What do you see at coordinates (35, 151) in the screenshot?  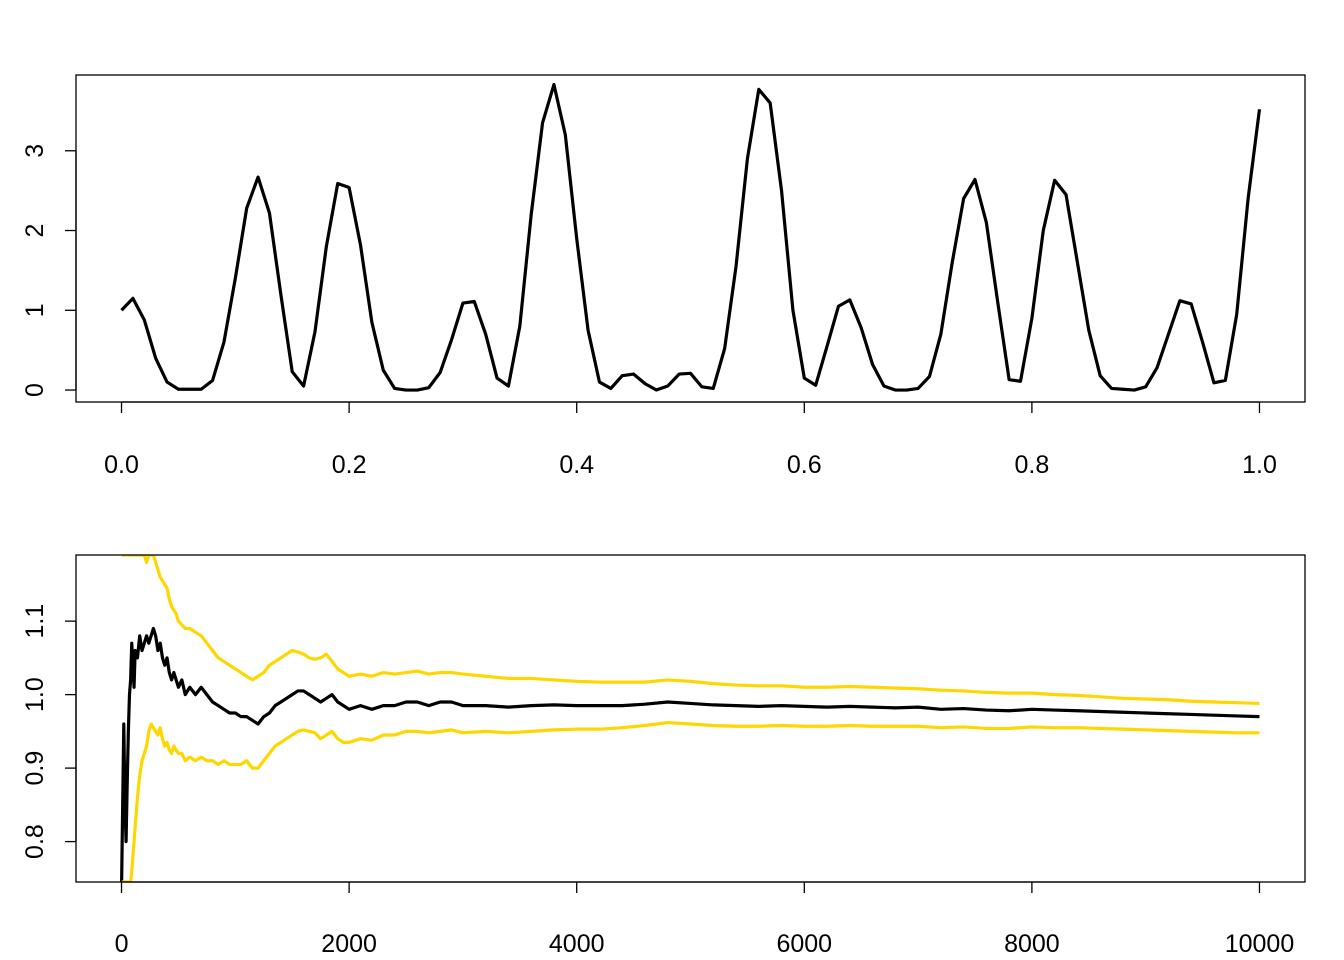 I see `y-tick-label: 3` at bounding box center [35, 151].